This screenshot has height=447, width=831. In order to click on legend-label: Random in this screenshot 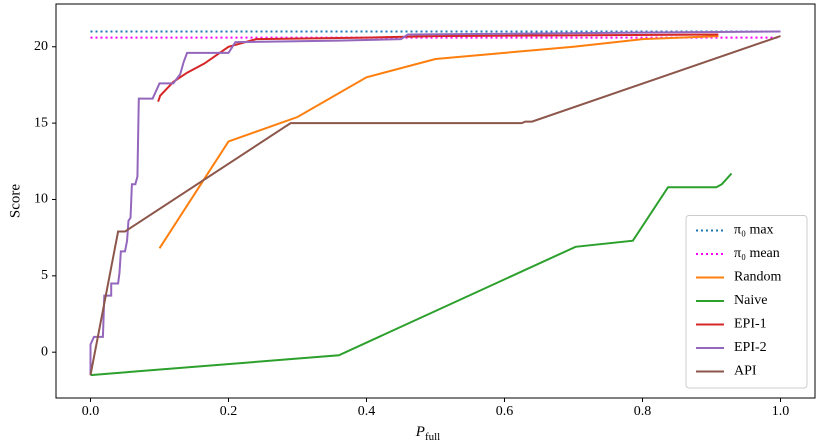, I will do `click(758, 277)`.